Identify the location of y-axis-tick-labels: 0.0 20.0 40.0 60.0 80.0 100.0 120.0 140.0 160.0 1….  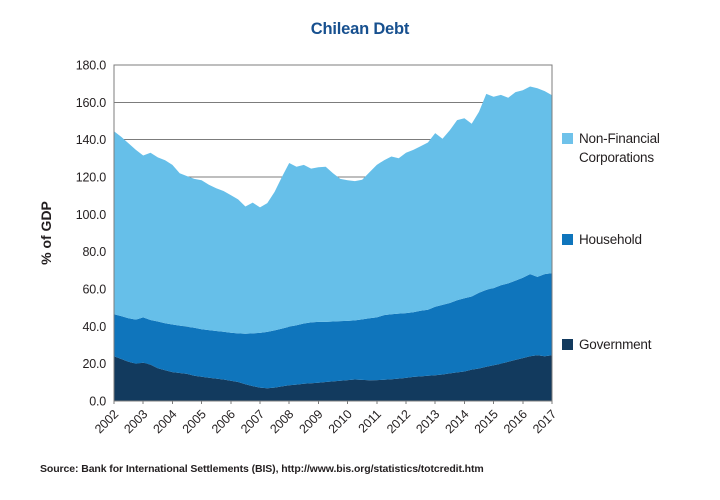
(91, 234).